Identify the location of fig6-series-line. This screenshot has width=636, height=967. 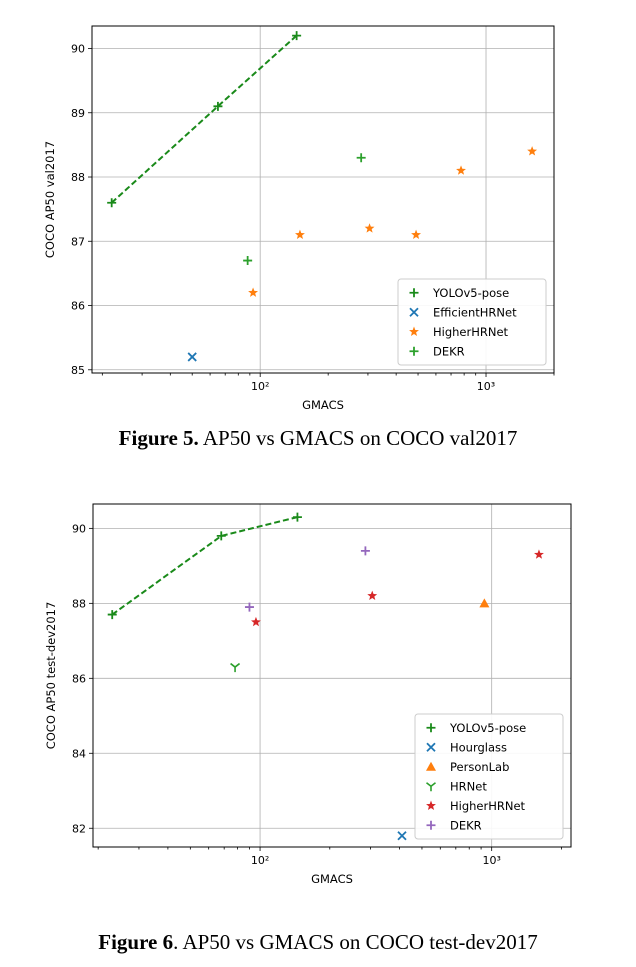
(204, 566).